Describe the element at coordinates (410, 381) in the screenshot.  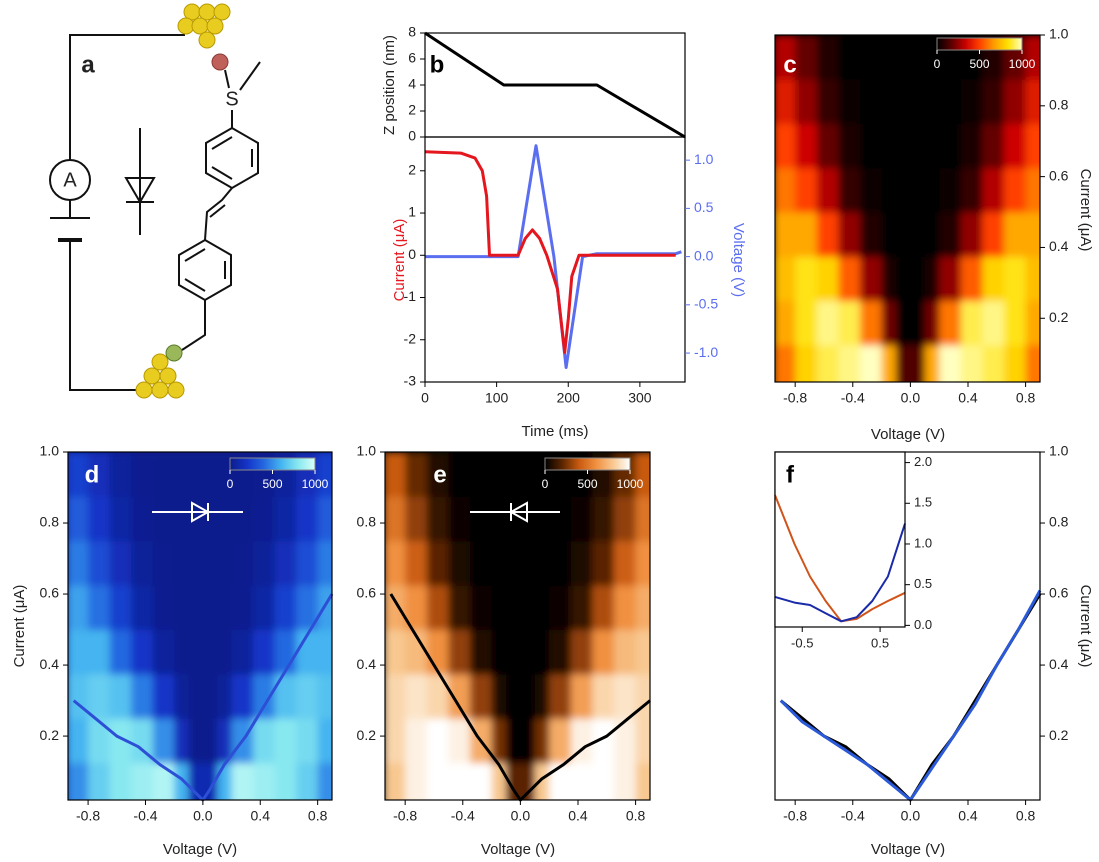
I see `y-tick-label: -3` at that location.